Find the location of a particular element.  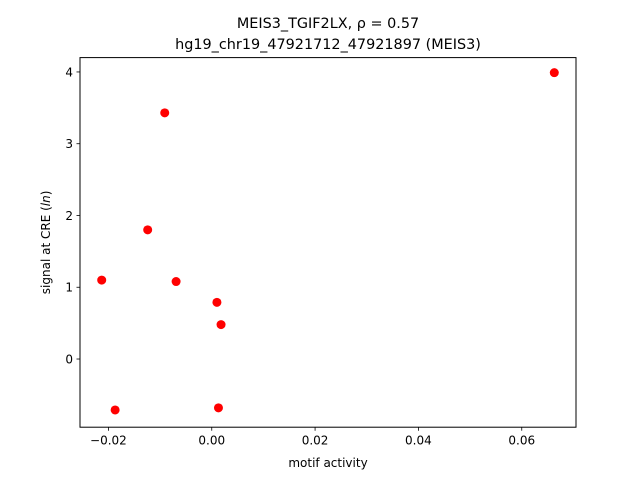

y-axis-label-suffix: ) is located at coordinates (46, 193).